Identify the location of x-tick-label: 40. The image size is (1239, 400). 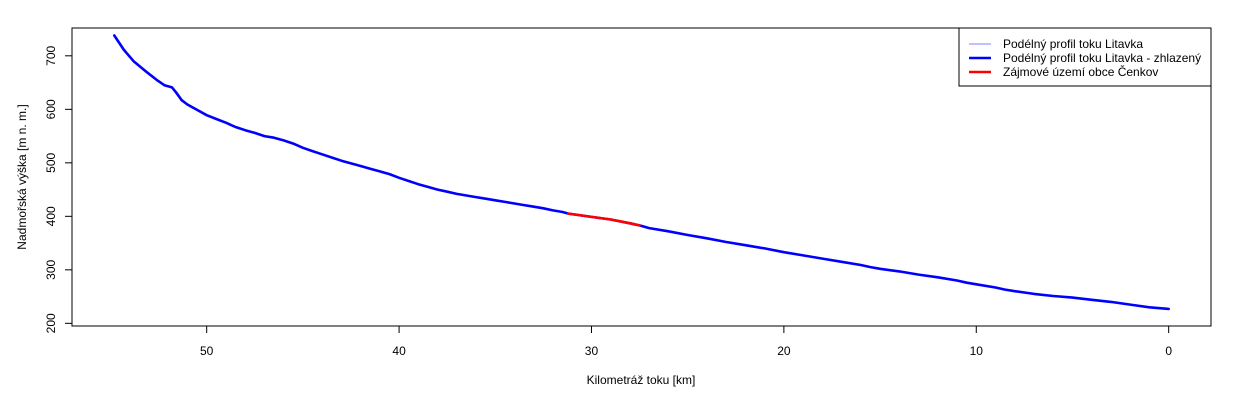
(399, 351).